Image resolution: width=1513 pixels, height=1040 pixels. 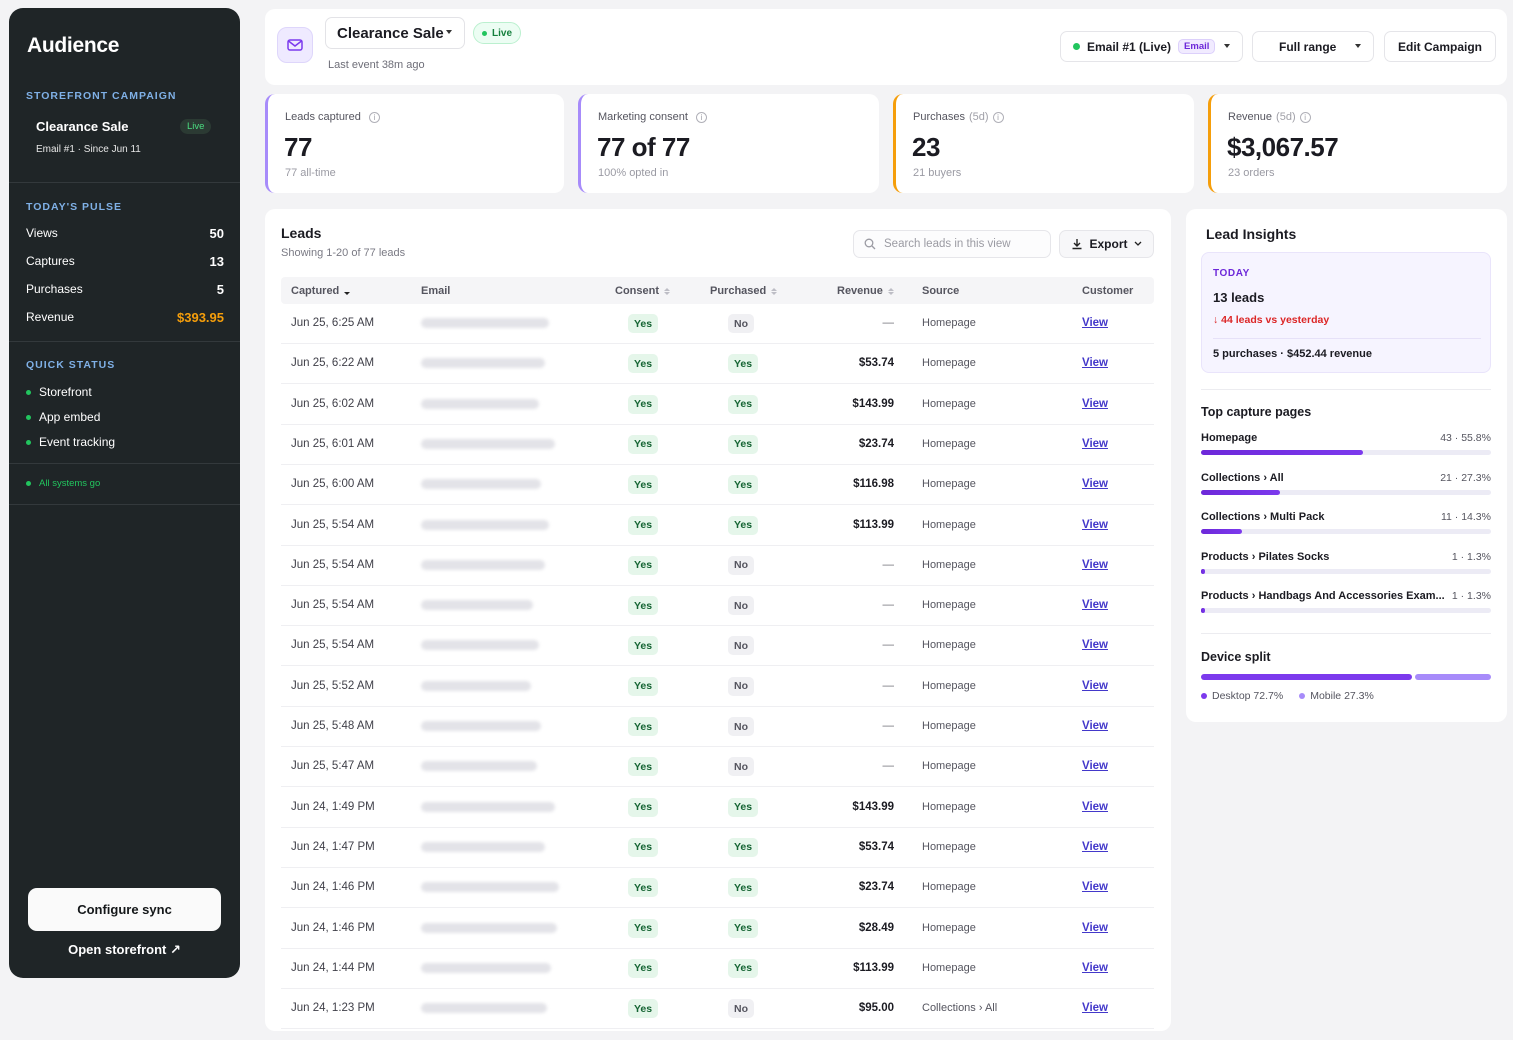 What do you see at coordinates (743, 847) in the screenshot?
I see `purchased-badge: Yes` at bounding box center [743, 847].